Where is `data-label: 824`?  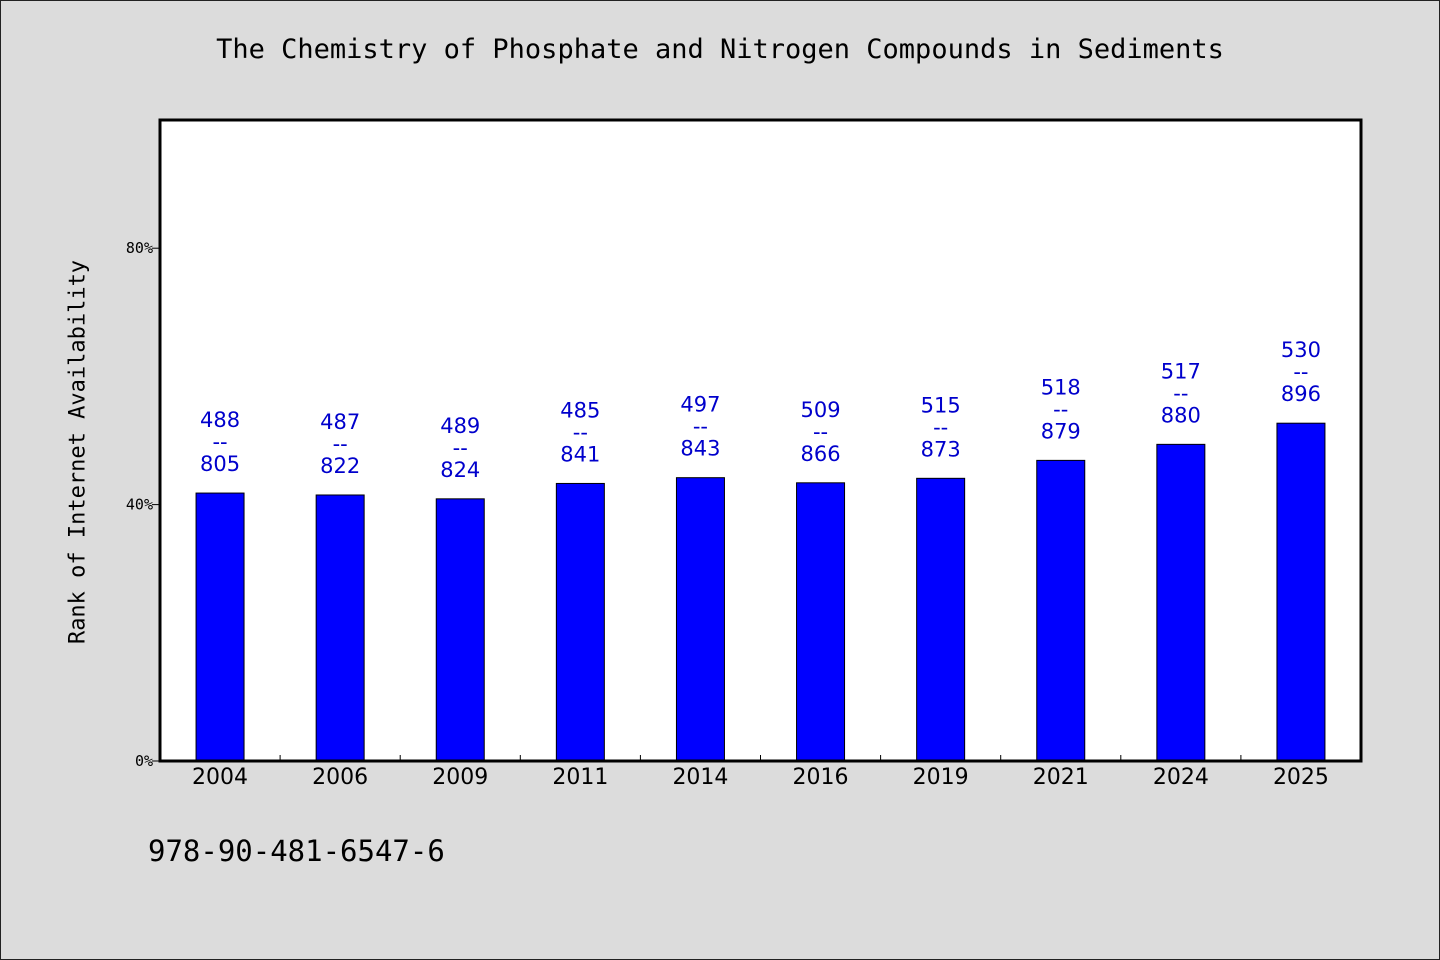
data-label: 824 is located at coordinates (460, 470).